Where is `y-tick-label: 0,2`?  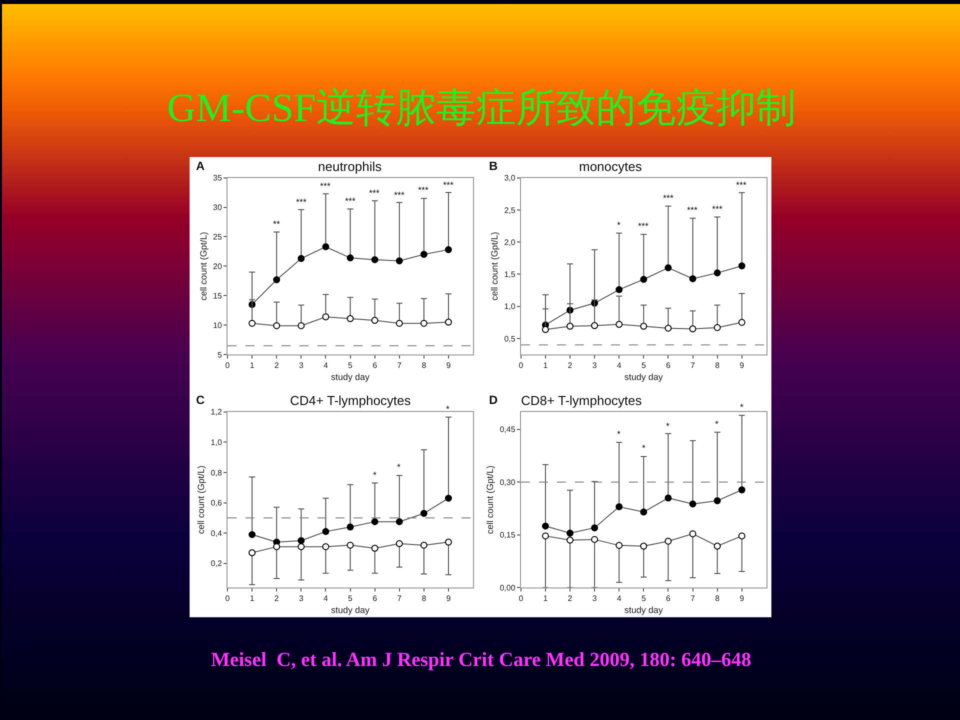
y-tick-label: 0,2 is located at coordinates (216, 563).